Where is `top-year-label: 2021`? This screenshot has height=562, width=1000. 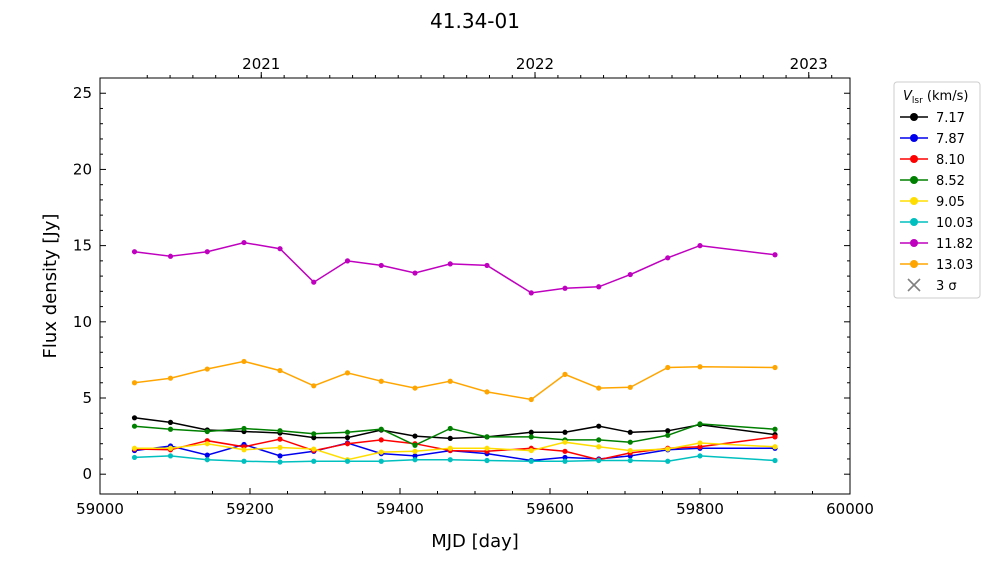
top-year-label: 2021 is located at coordinates (261, 64).